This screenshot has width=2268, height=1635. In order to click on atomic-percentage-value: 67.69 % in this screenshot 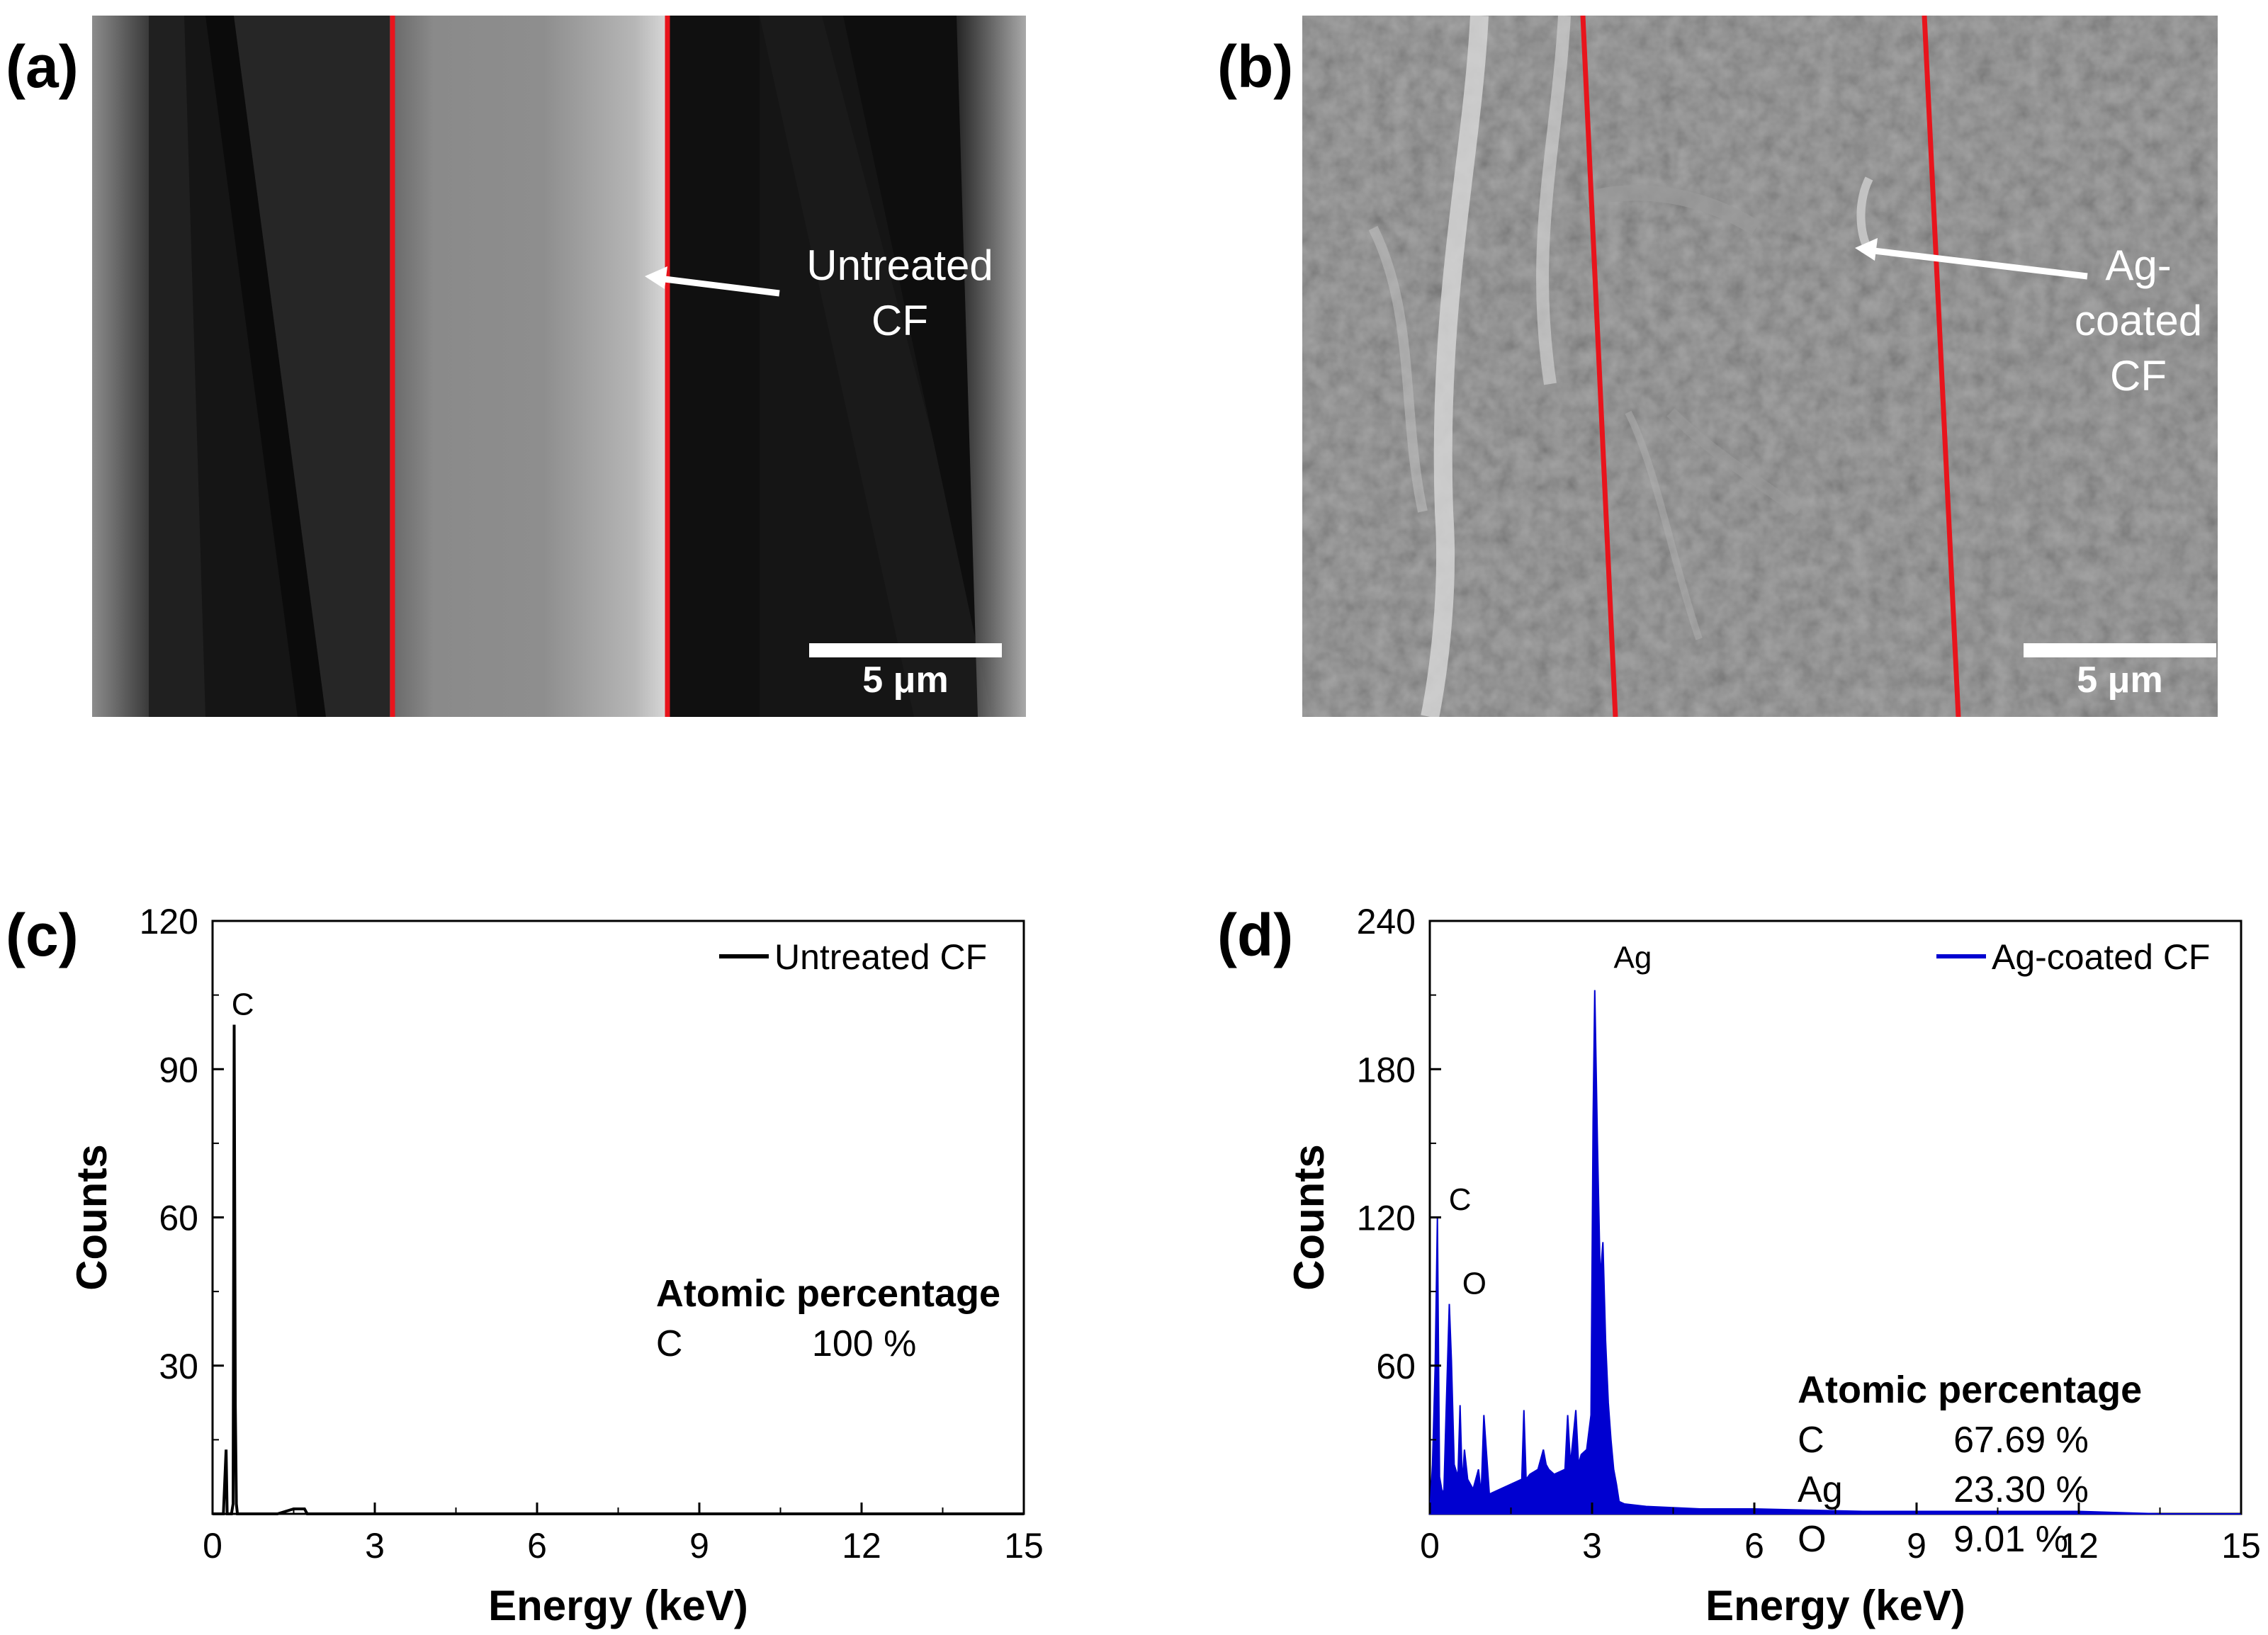, I will do `click(2021, 1440)`.